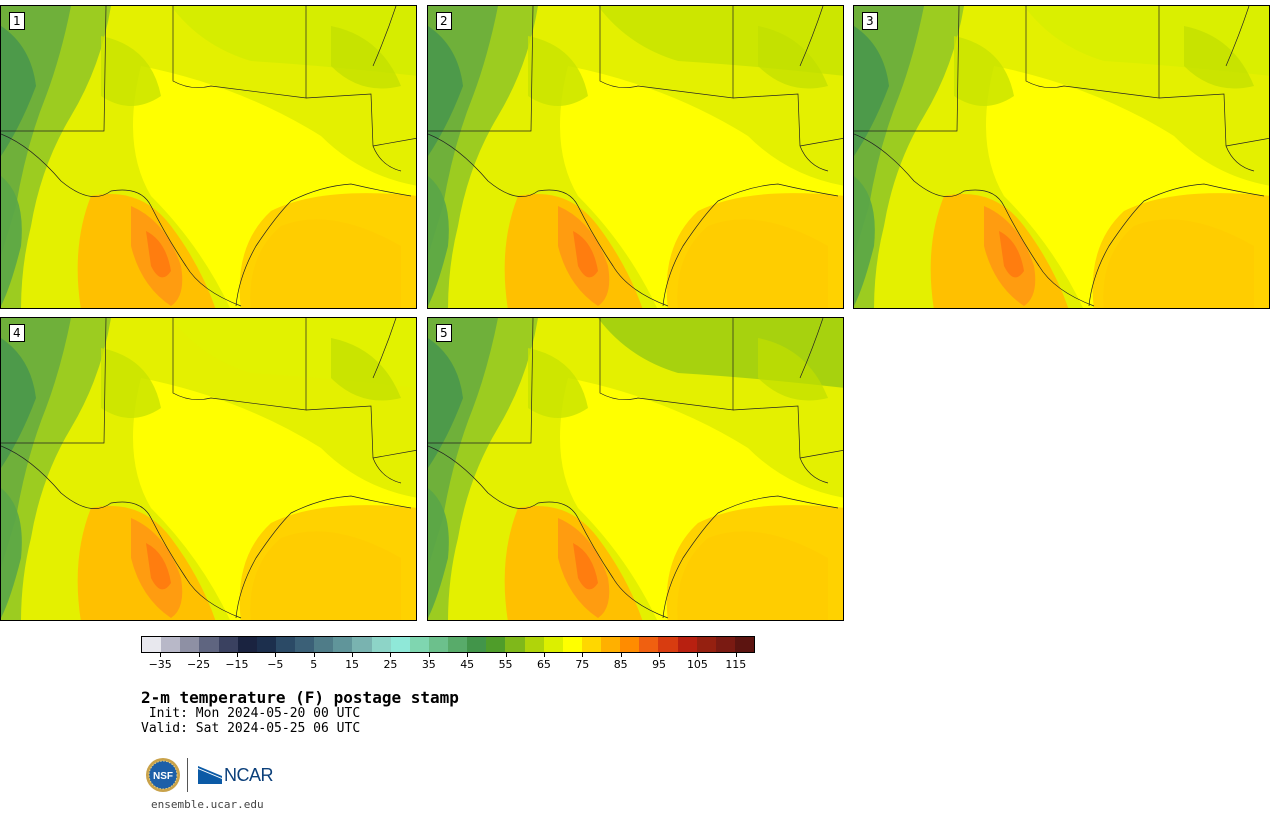 The width and height of the screenshot is (1280, 815). What do you see at coordinates (448, 665) in the screenshot?
I see `colorbar-ticks: −35 −25 −15 −5 5 15 25 35 45 55 65 75 85 95 105 115` at bounding box center [448, 665].